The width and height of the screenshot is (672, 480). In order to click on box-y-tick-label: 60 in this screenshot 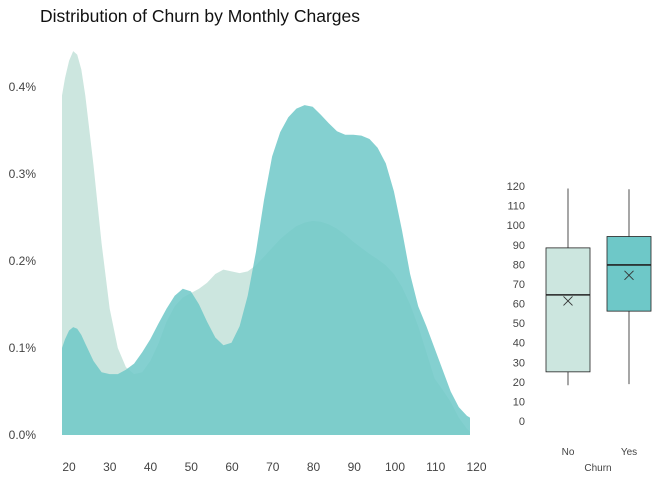, I will do `click(519, 305)`.